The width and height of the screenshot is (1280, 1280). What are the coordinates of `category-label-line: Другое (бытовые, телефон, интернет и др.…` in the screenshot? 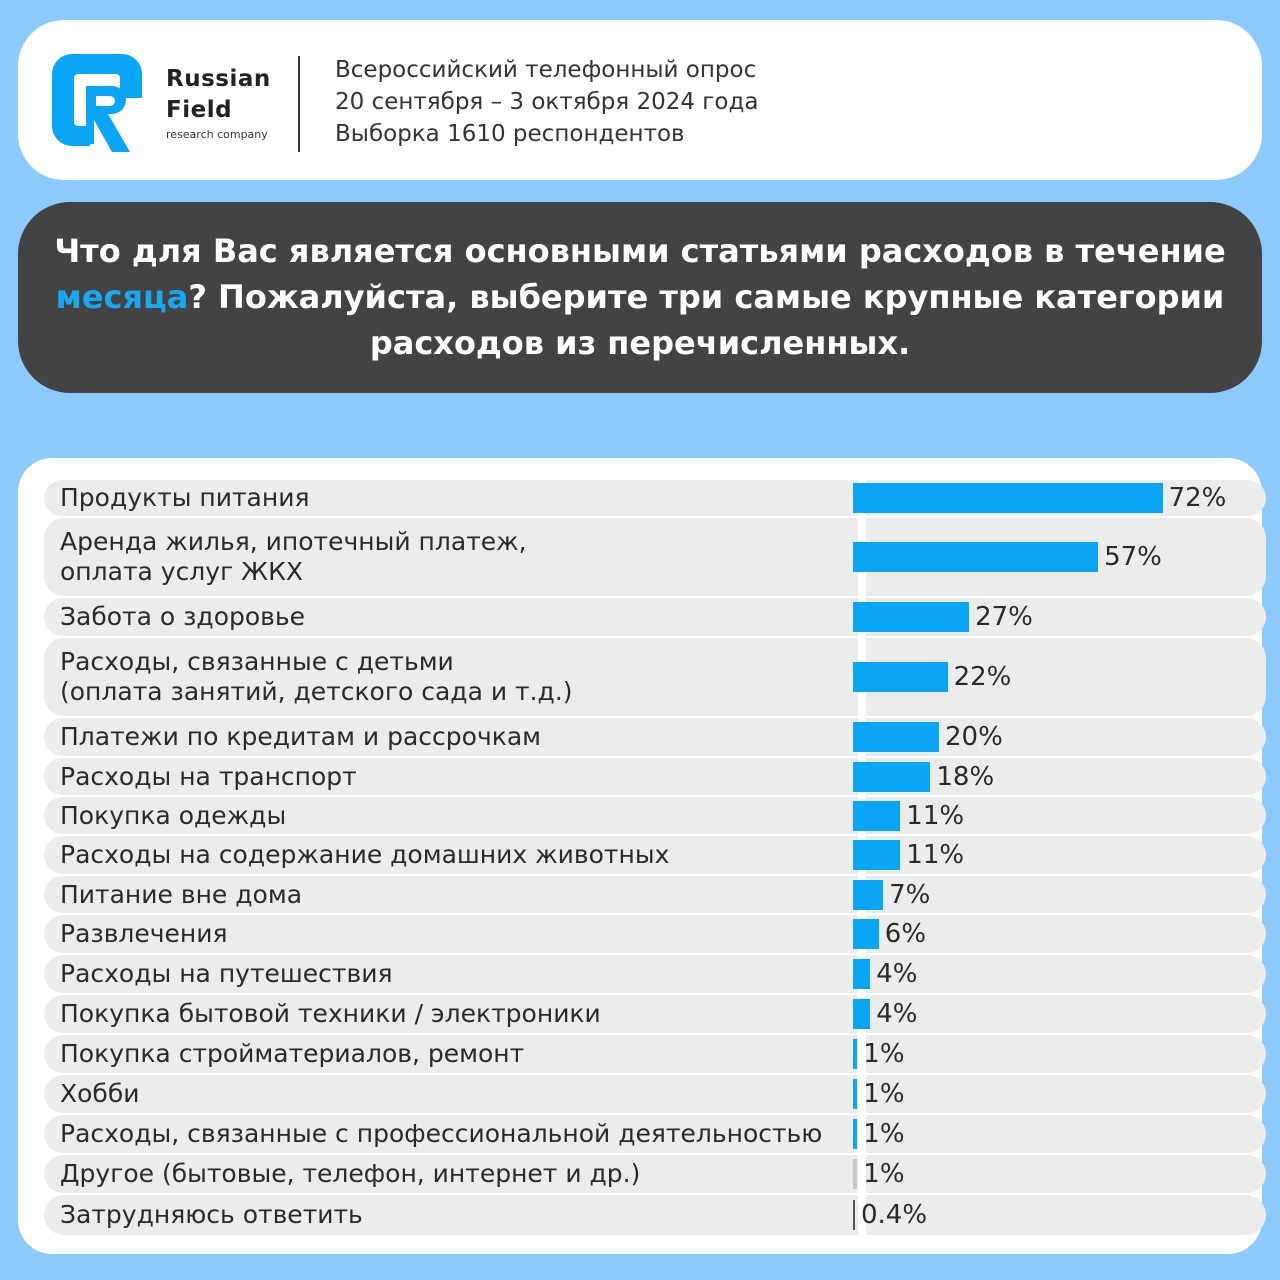 It's located at (350, 1173).